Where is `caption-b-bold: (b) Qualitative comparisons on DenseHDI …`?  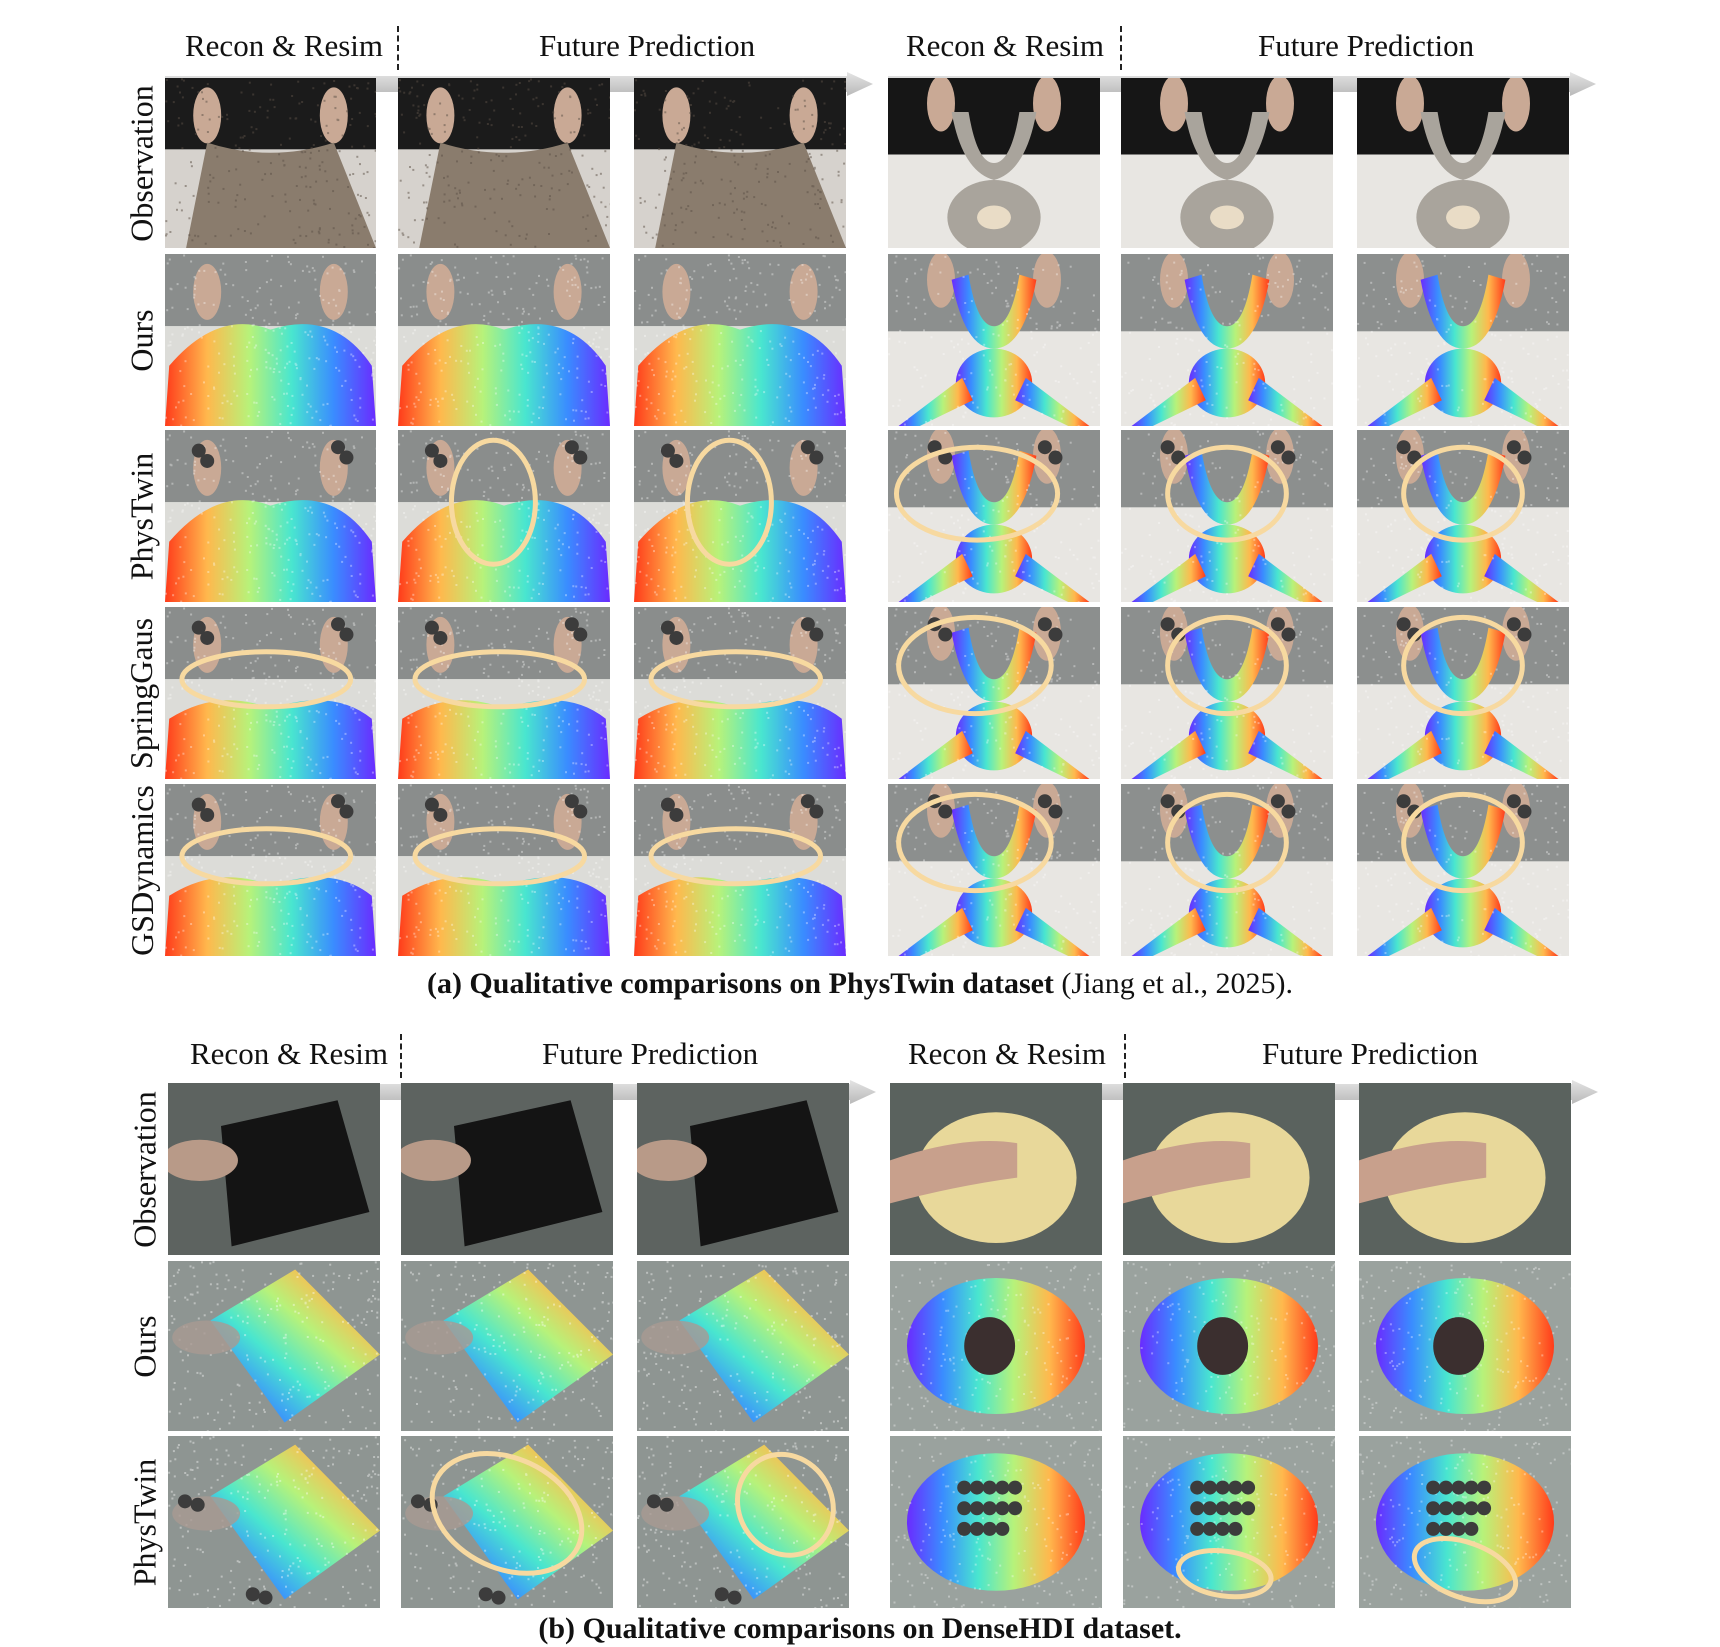
caption-b-bold: (b) Qualitative comparisons on DenseHDI … is located at coordinates (860, 1628).